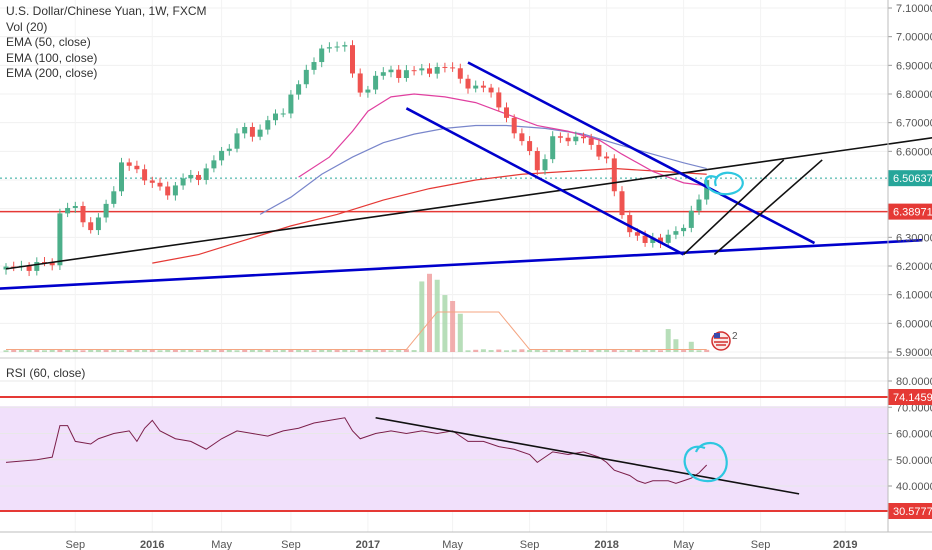 This screenshot has width=932, height=550. I want to click on time-tick-label: 2019, so click(845, 544).